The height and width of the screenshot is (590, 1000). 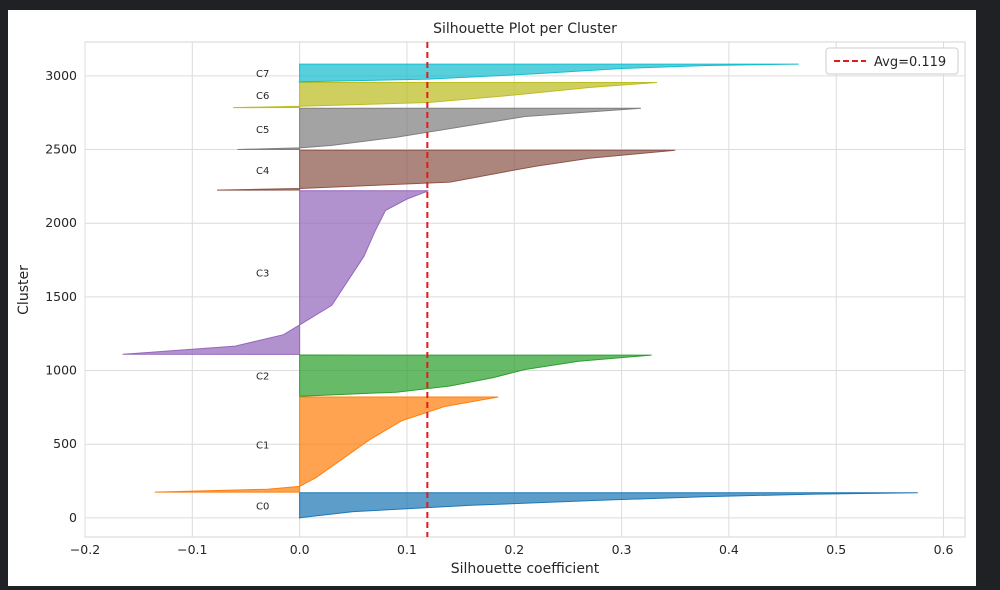 What do you see at coordinates (73, 517) in the screenshot?
I see `y-tick-label: 0` at bounding box center [73, 517].